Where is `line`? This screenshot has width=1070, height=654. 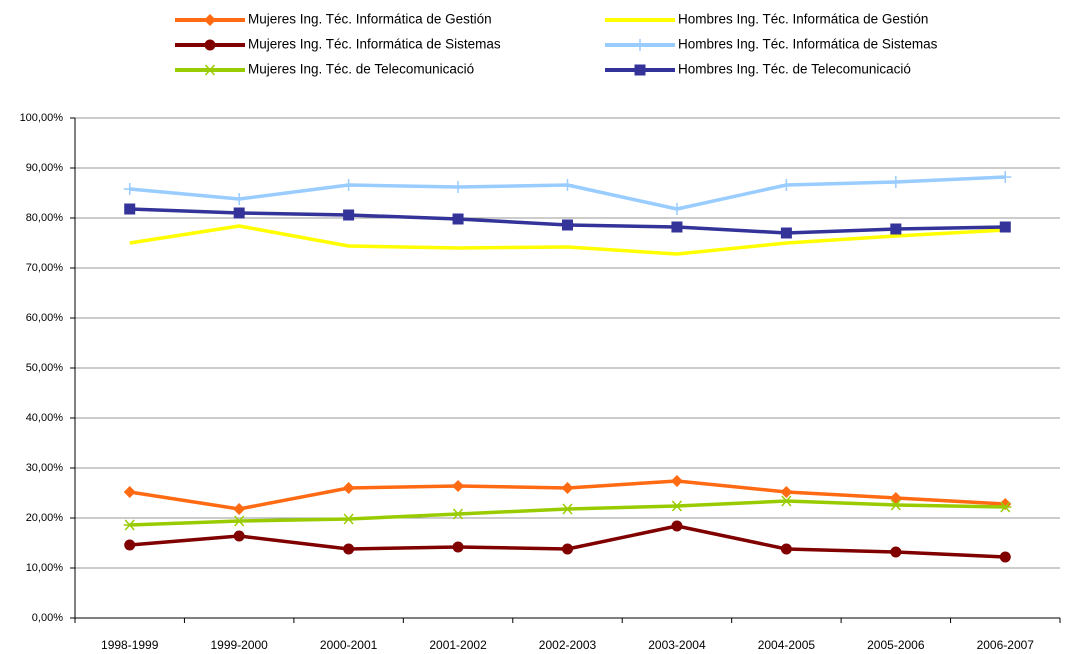
line is located at coordinates (567, 240).